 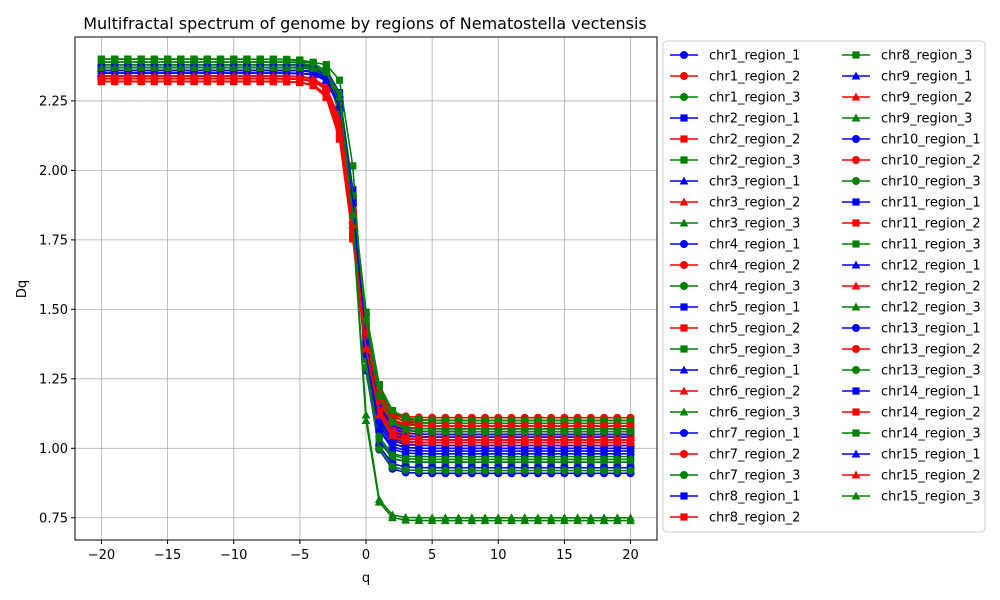 I want to click on legend-label: chr10_region_3, so click(x=931, y=182).